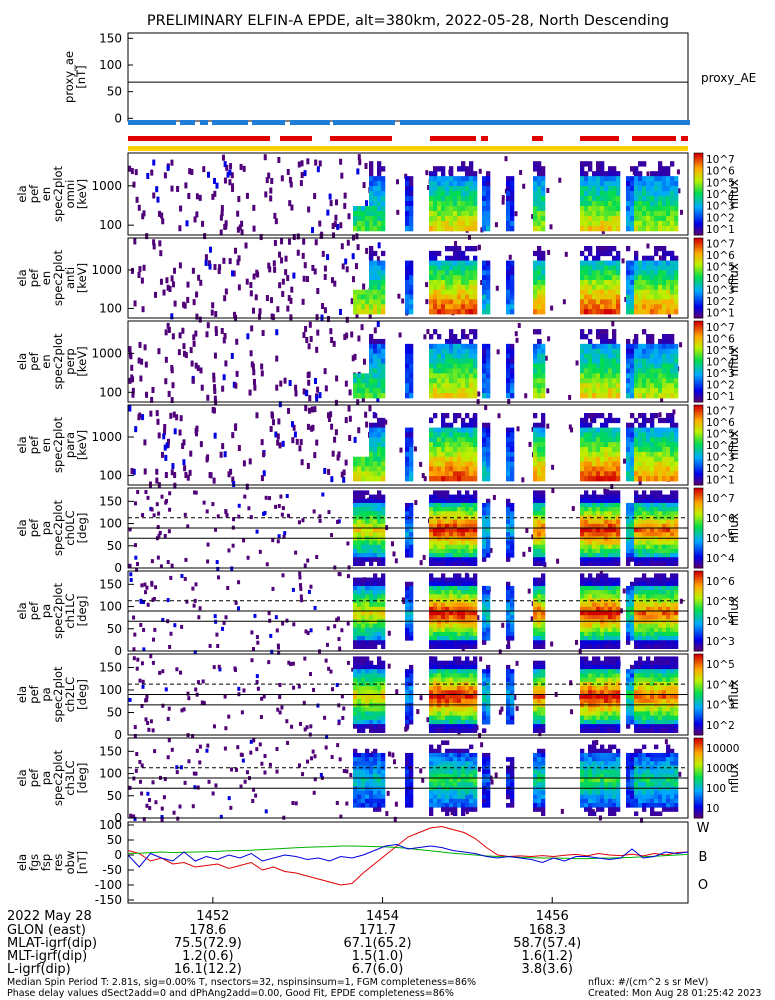  What do you see at coordinates (698, 528) in the screenshot?
I see `colorbar-frame` at bounding box center [698, 528].